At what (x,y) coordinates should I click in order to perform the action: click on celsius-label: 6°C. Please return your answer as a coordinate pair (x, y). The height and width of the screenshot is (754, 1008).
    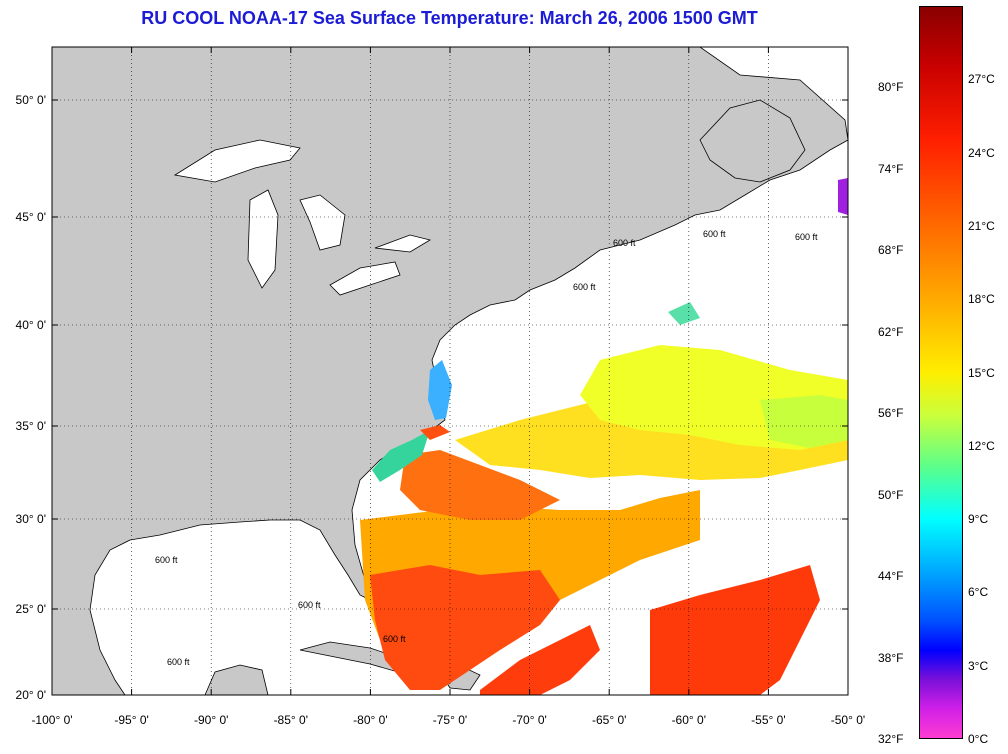
    Looking at the image, I should click on (978, 592).